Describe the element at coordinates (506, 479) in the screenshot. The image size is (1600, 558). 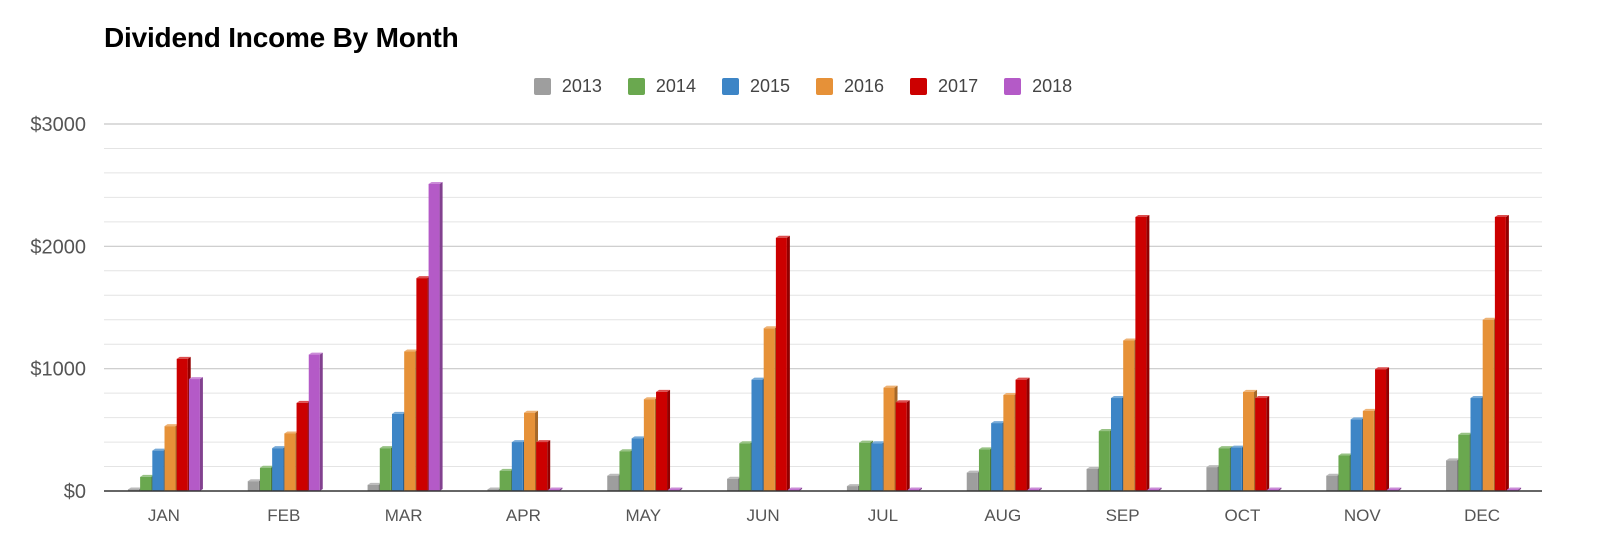
I see `bar-2014-APR` at that location.